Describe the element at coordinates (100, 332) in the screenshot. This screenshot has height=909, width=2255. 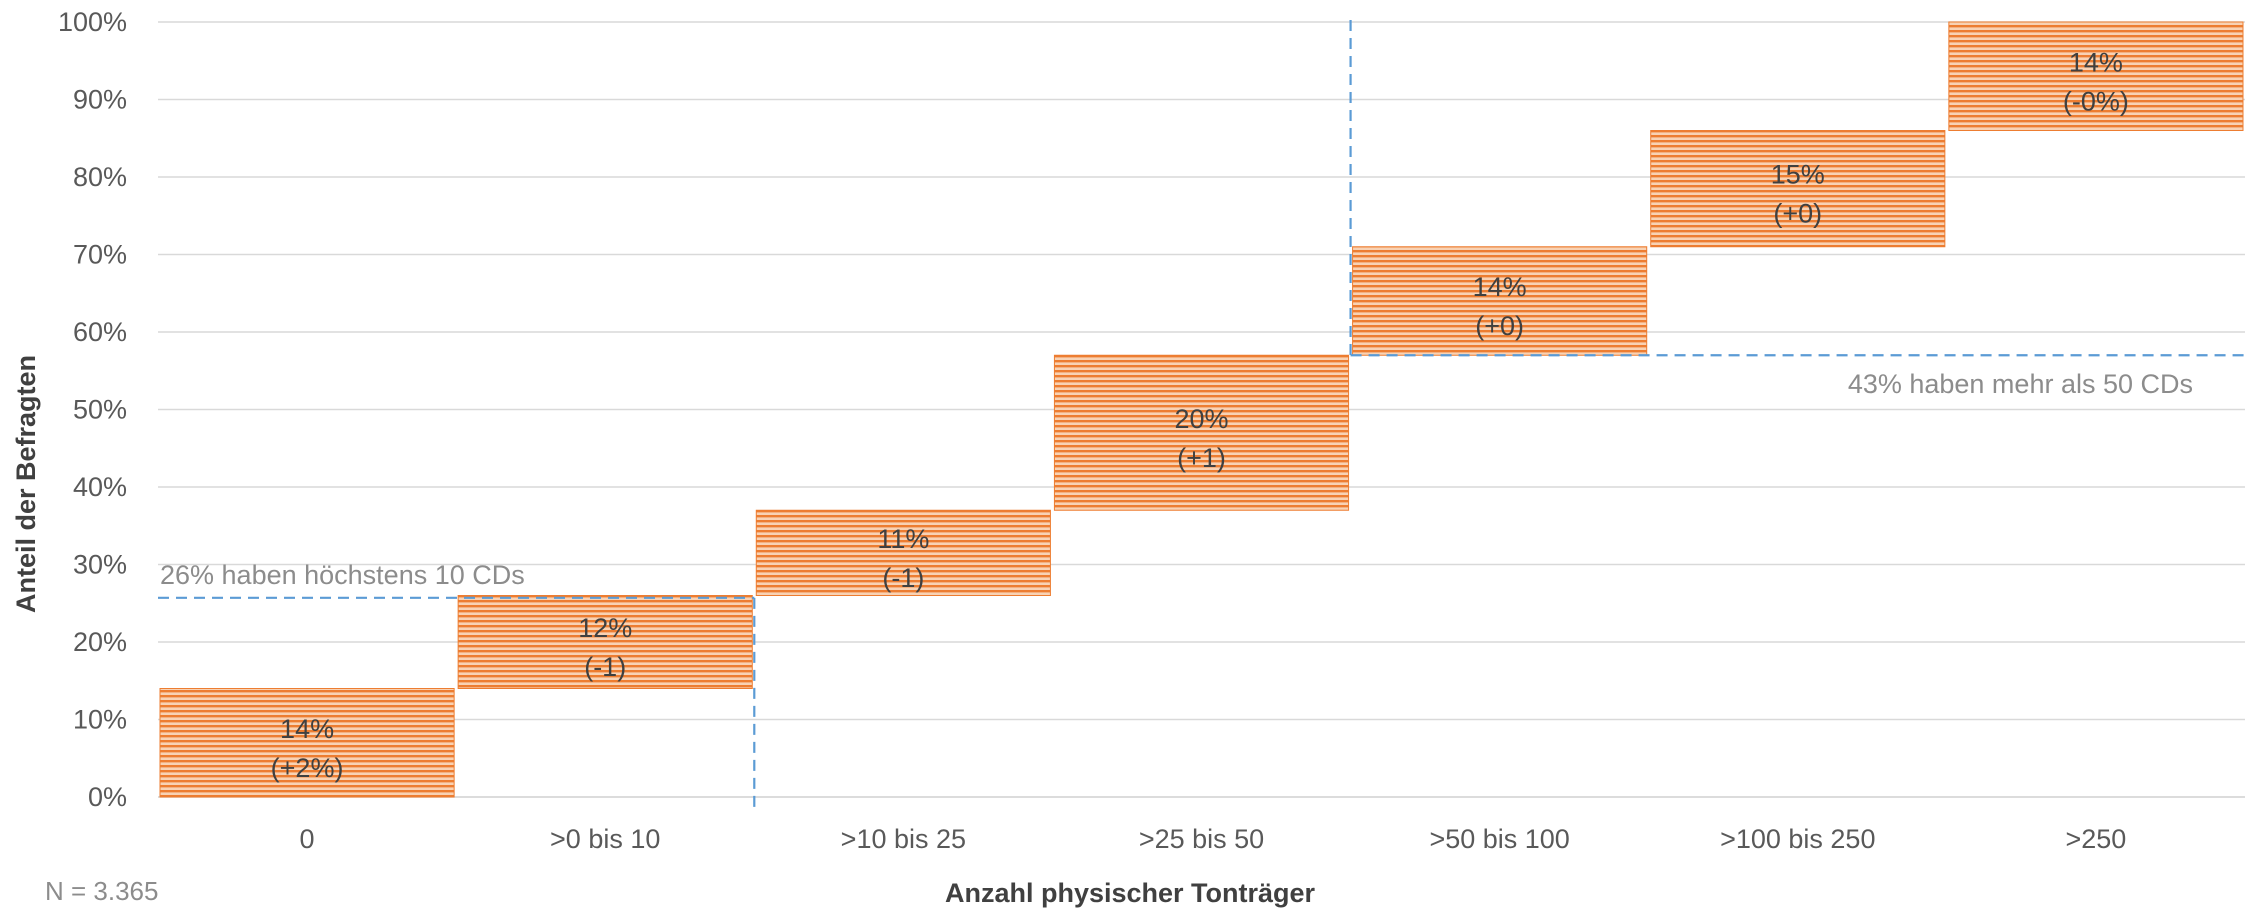
I see `y-tick-label: 60%` at that location.